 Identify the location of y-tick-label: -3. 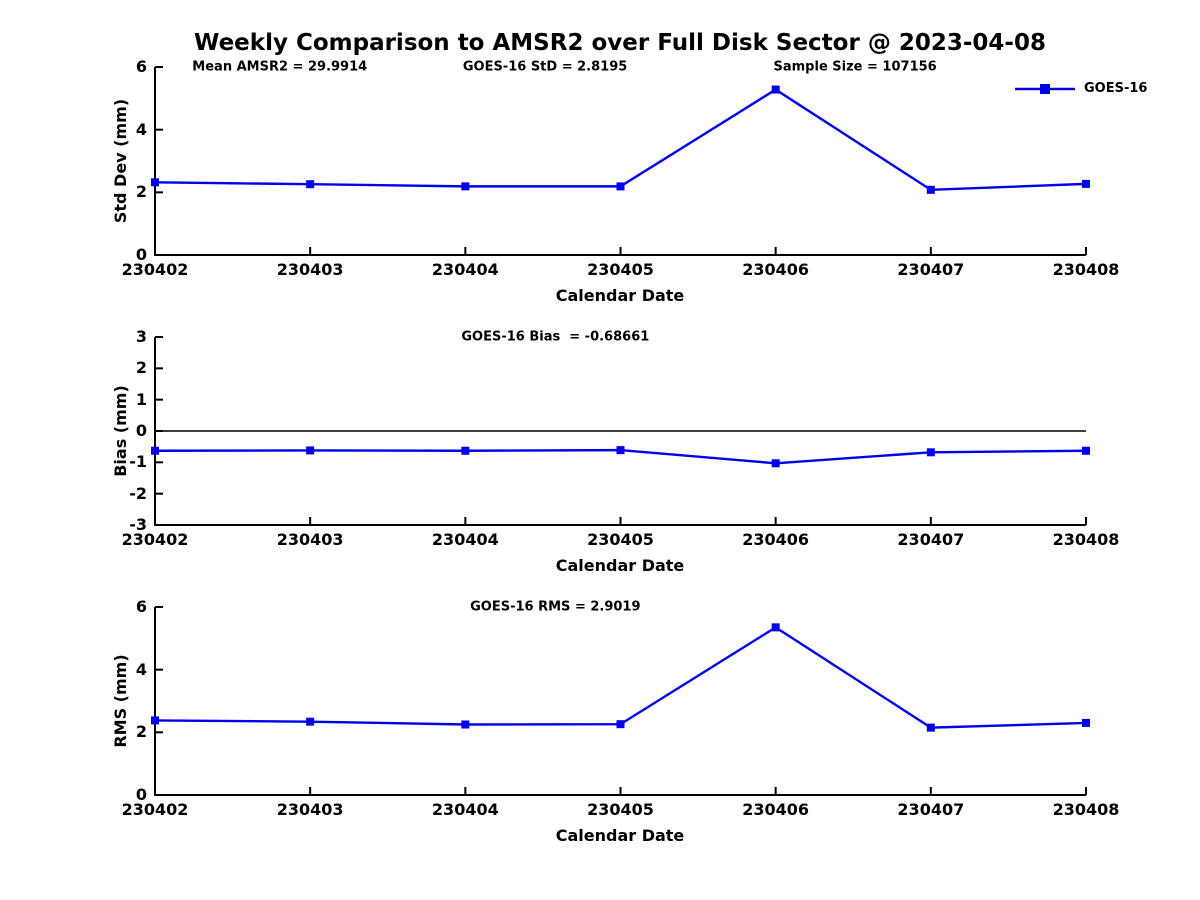
(138, 524).